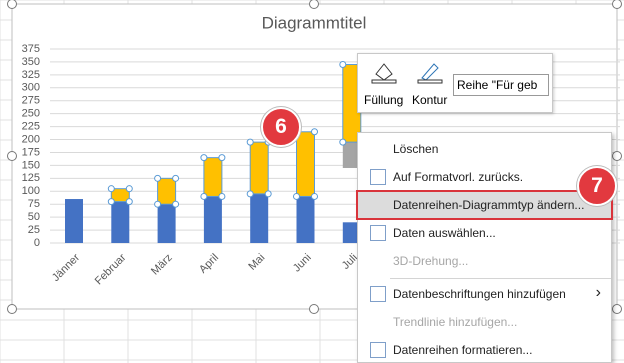 This screenshot has height=363, width=624. What do you see at coordinates (31, 88) in the screenshot?
I see `y-tick-label: 300` at bounding box center [31, 88].